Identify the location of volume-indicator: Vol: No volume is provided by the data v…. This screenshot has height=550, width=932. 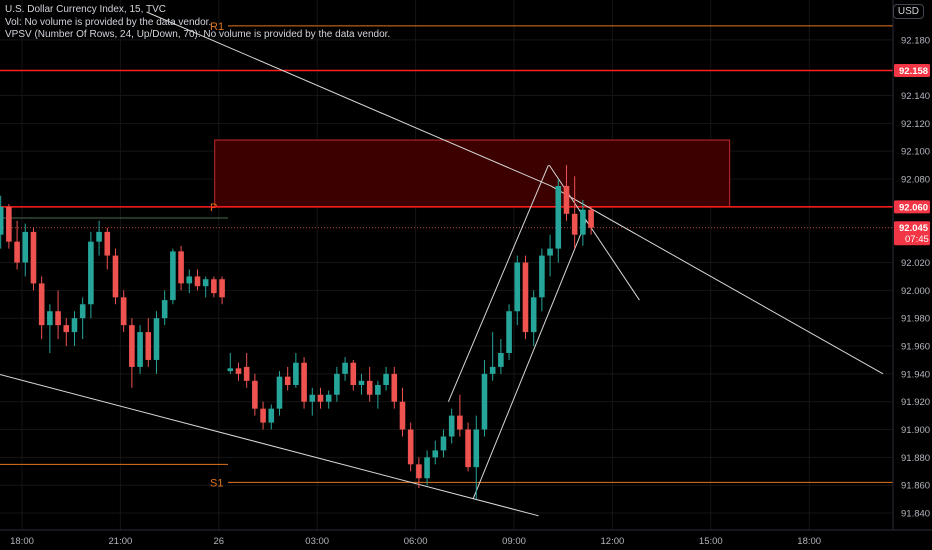
(108, 22).